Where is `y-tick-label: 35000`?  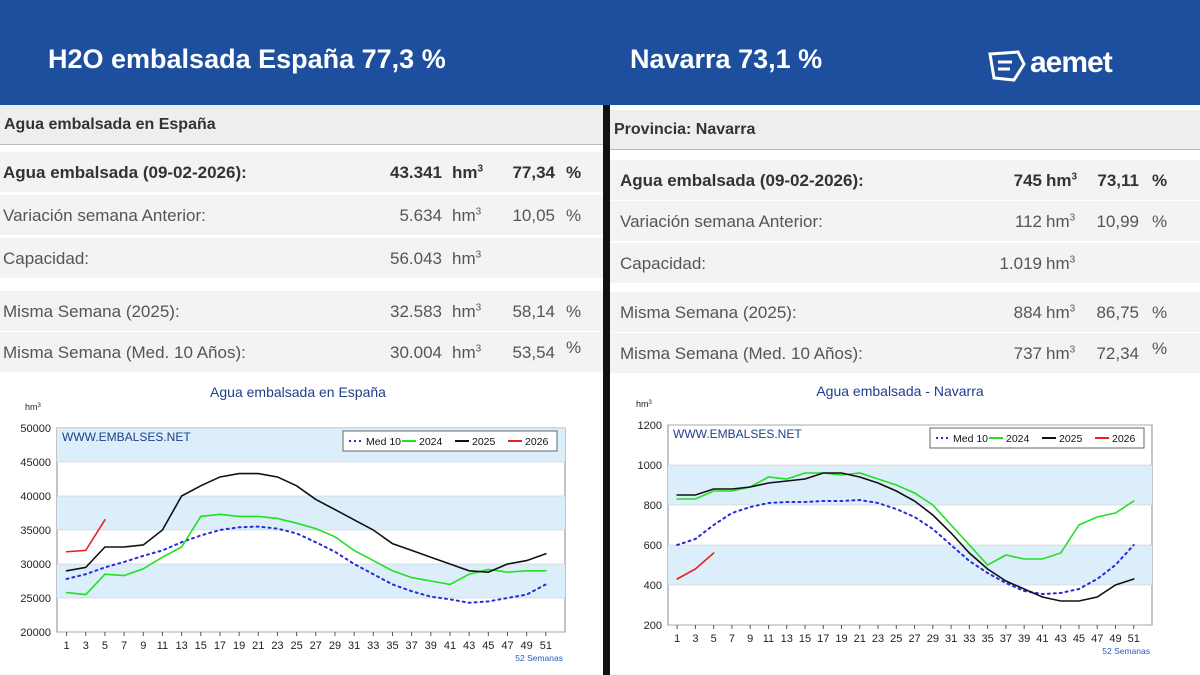 y-tick-label: 35000 is located at coordinates (35, 531).